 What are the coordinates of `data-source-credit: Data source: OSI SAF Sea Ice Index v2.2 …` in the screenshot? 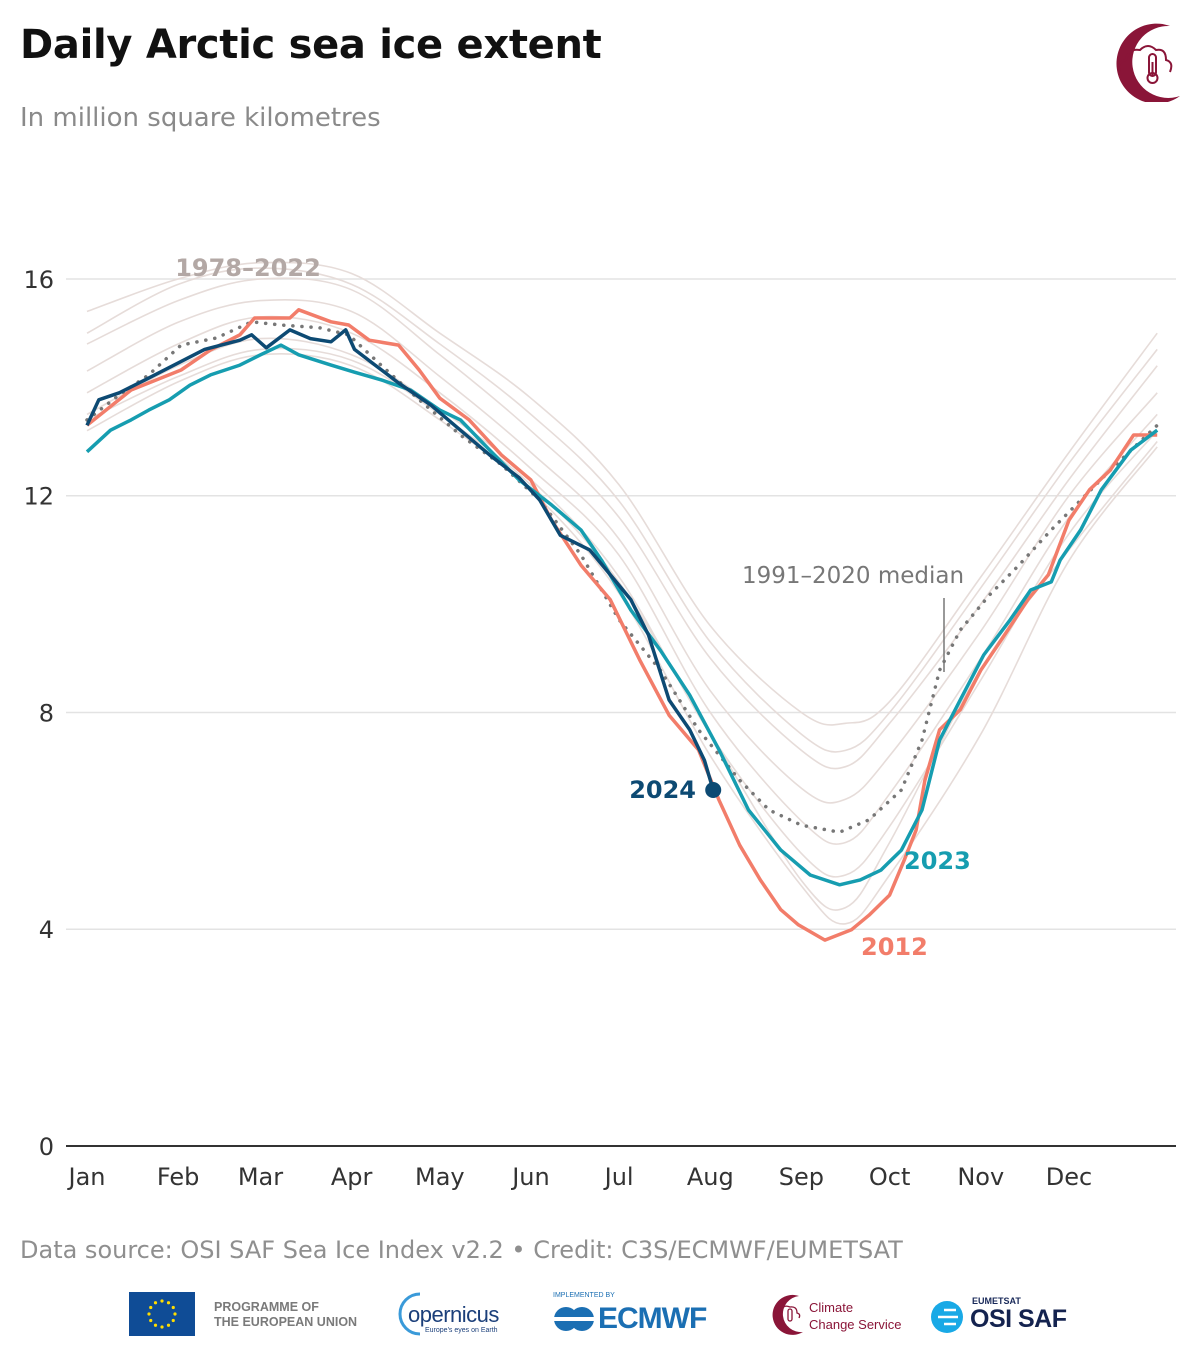 It's located at (461, 1250).